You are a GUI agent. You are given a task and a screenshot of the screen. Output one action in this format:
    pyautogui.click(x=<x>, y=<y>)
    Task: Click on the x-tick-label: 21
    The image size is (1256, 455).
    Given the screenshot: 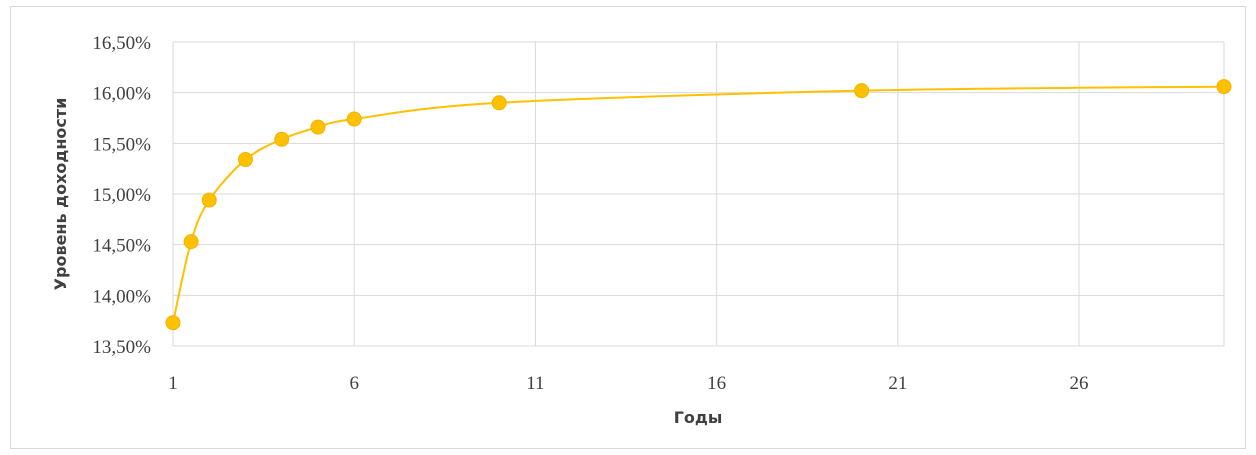 What is the action you would take?
    pyautogui.click(x=897, y=383)
    